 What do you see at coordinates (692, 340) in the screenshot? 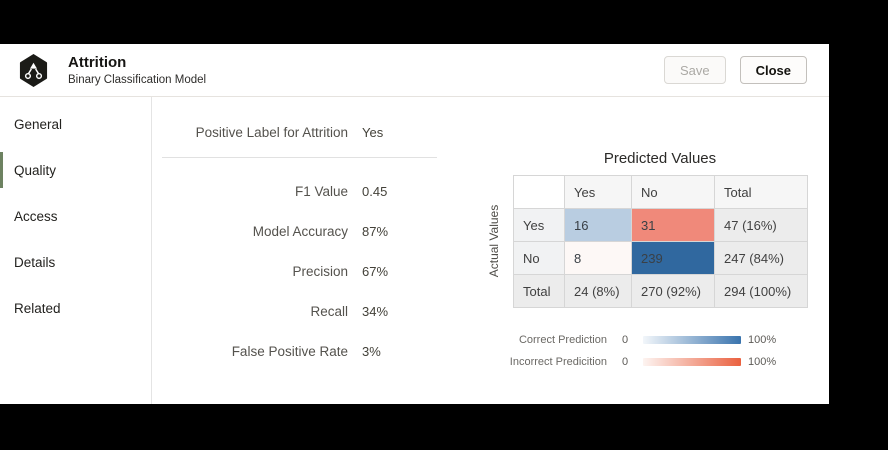
I see `blue-gradient-bar` at bounding box center [692, 340].